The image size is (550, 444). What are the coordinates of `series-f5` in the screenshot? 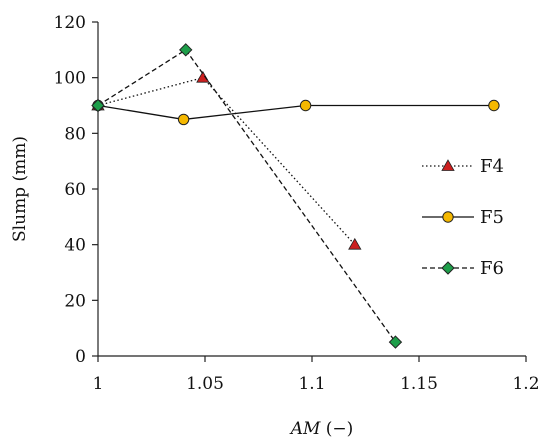 It's located at (296, 112).